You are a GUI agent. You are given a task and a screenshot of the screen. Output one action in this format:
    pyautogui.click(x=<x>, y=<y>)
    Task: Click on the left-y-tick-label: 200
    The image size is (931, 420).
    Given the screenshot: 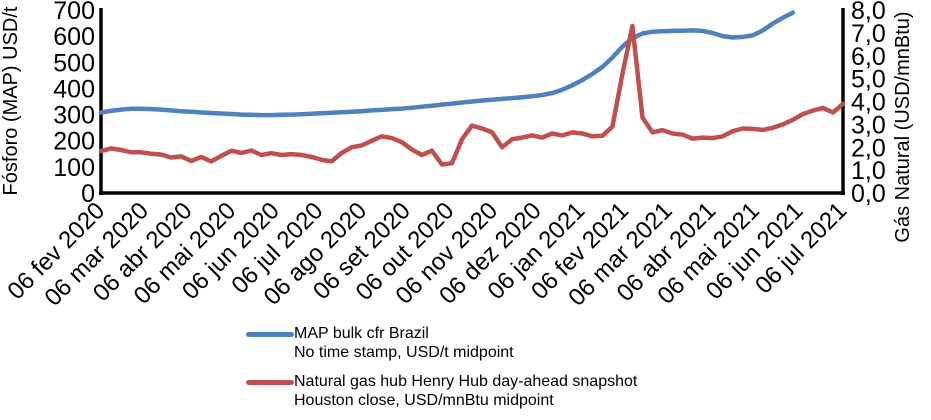 What is the action you would take?
    pyautogui.click(x=74, y=142)
    